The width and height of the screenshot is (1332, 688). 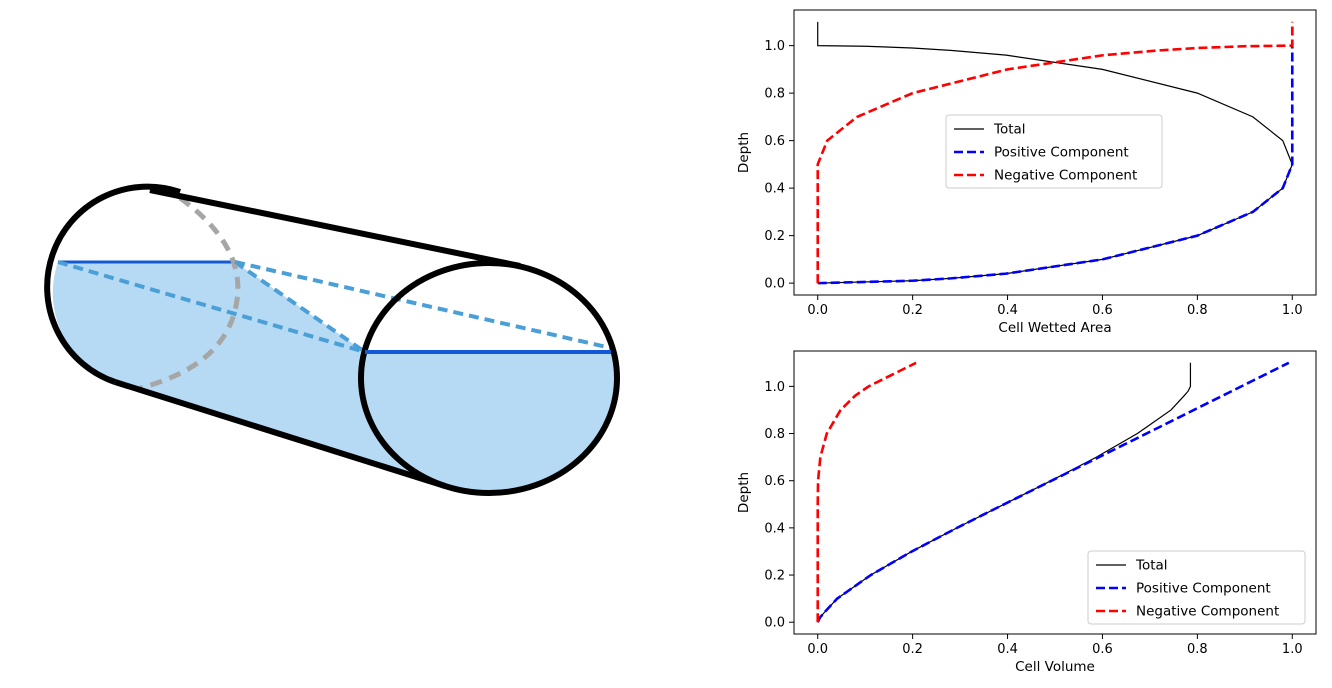 I want to click on surface-bottom-dashed-edge, so click(x=211, y=307).